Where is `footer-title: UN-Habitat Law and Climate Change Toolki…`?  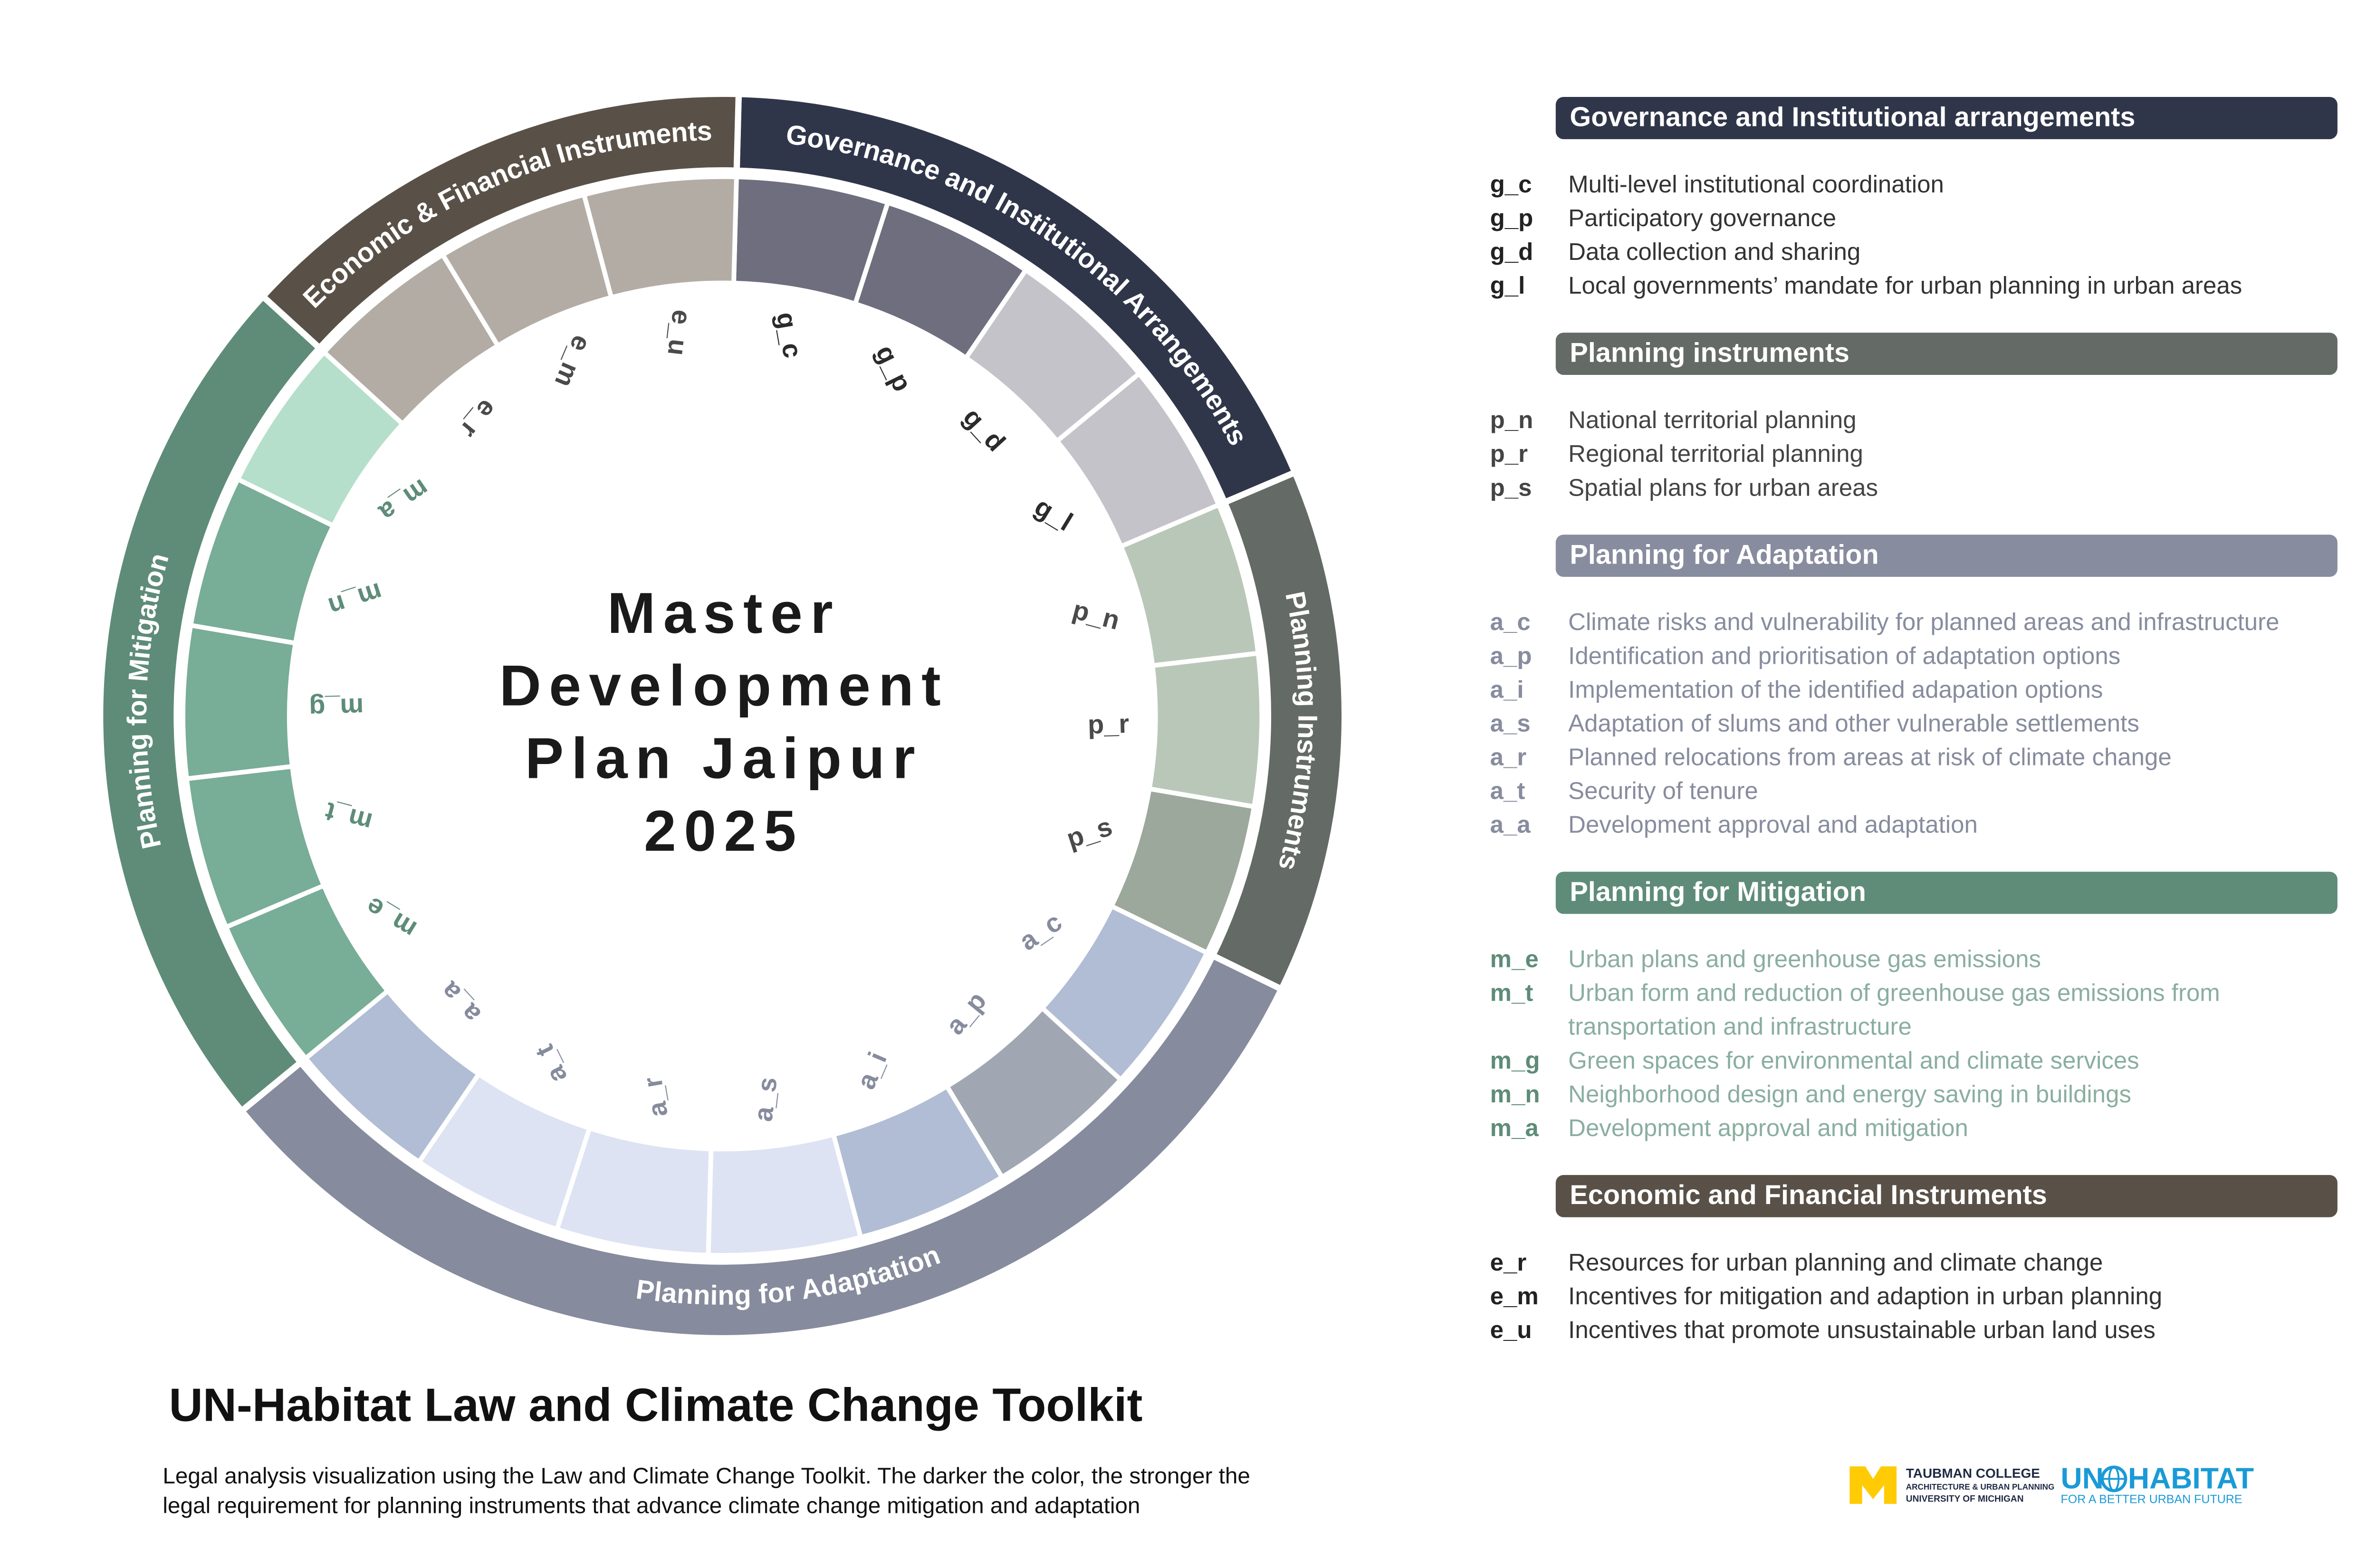 footer-title: UN-Habitat Law and Climate Change Toolki… is located at coordinates (655, 1405).